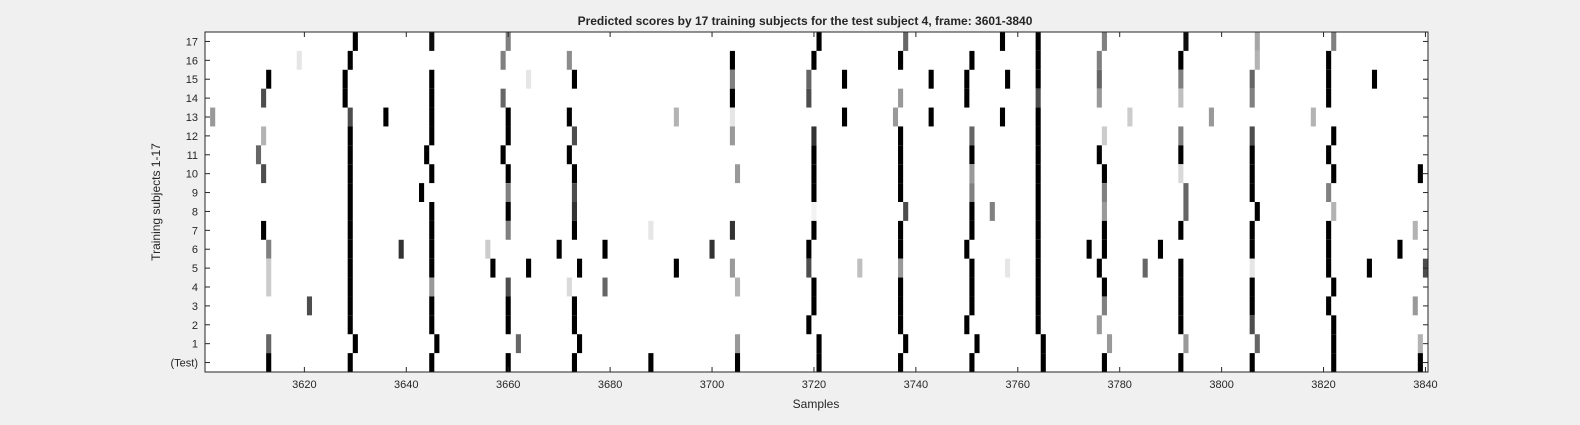 This screenshot has width=1580, height=425. Describe the element at coordinates (195, 194) in the screenshot. I see `y-tick-label: 9` at that location.